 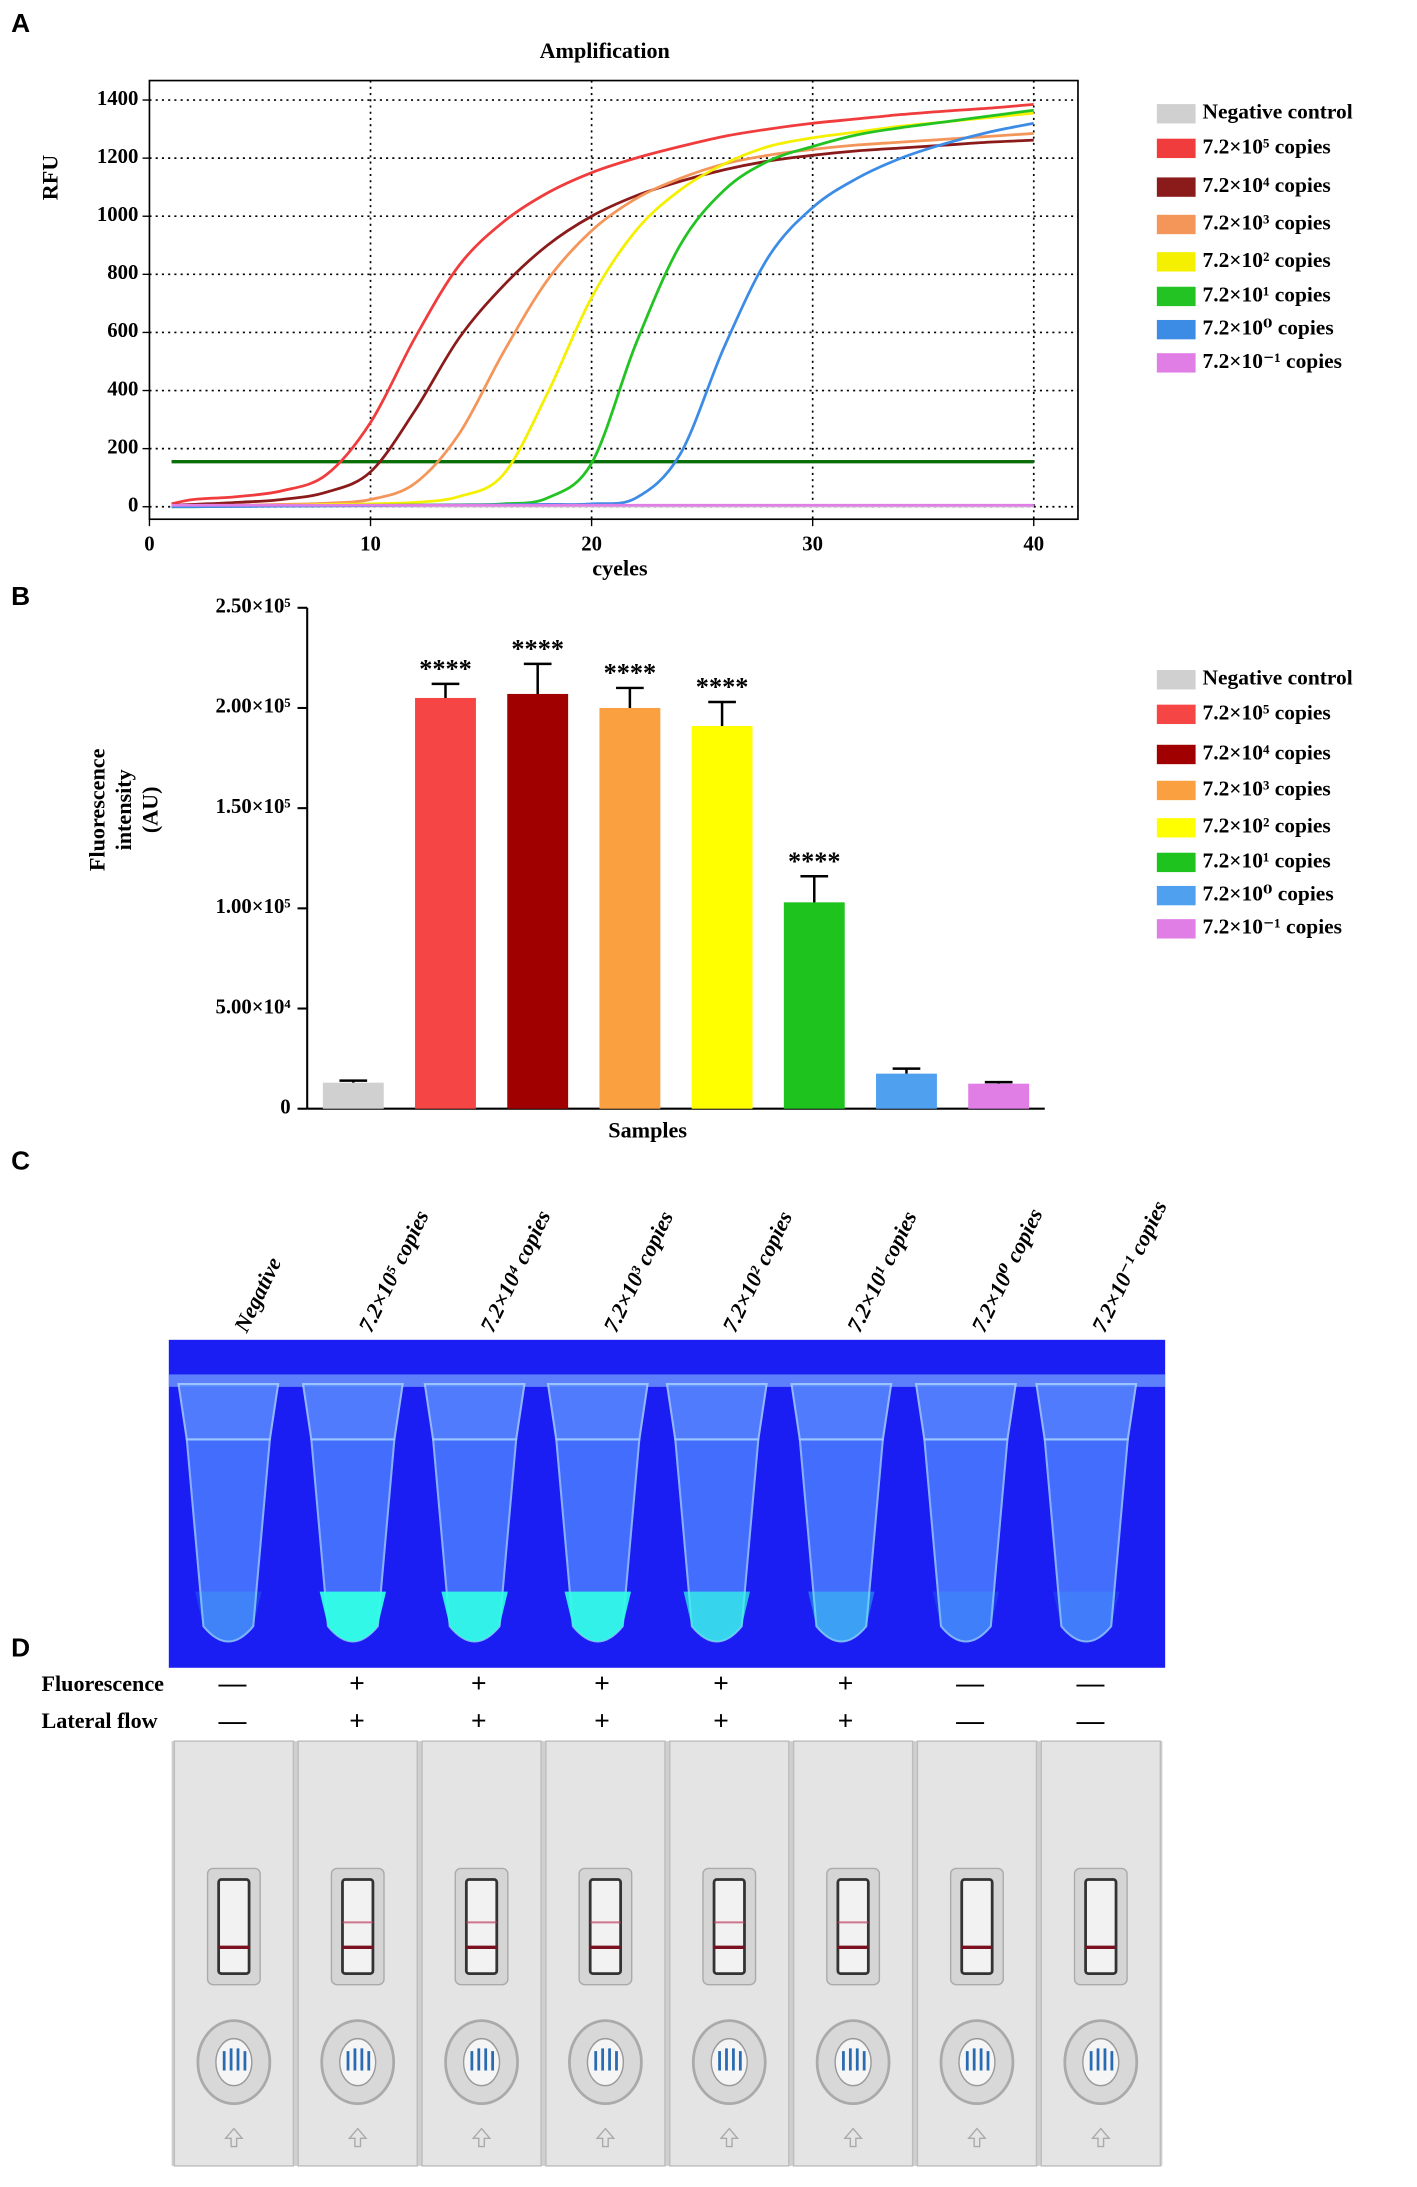 What do you see at coordinates (370, 544) in the screenshot?
I see `x-tick-label: 10` at bounding box center [370, 544].